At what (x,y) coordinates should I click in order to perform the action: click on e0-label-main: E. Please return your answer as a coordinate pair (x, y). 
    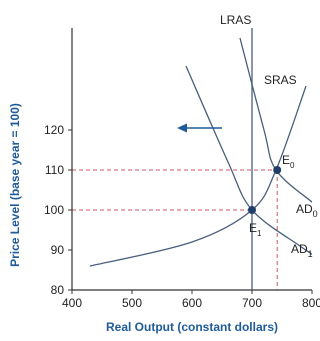
    Looking at the image, I should click on (286, 160).